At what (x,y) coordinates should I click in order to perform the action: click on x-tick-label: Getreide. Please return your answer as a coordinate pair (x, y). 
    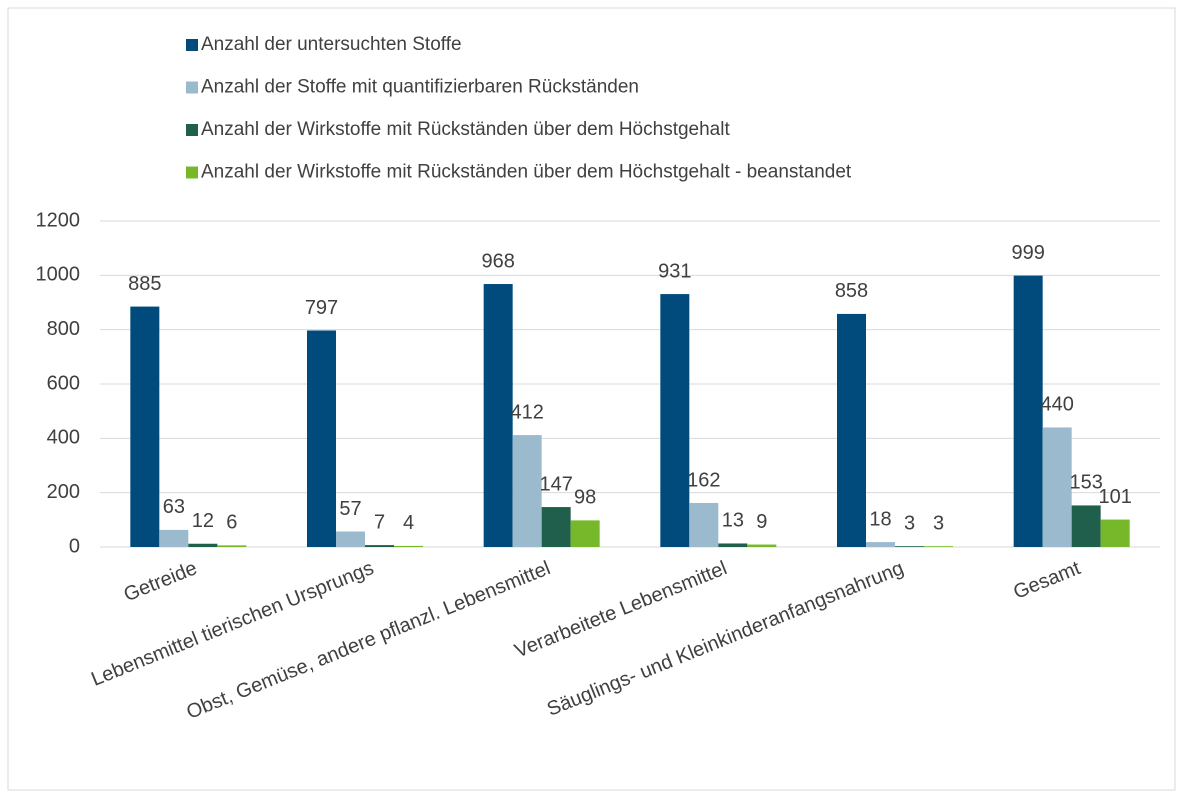
    Looking at the image, I should click on (160, 581).